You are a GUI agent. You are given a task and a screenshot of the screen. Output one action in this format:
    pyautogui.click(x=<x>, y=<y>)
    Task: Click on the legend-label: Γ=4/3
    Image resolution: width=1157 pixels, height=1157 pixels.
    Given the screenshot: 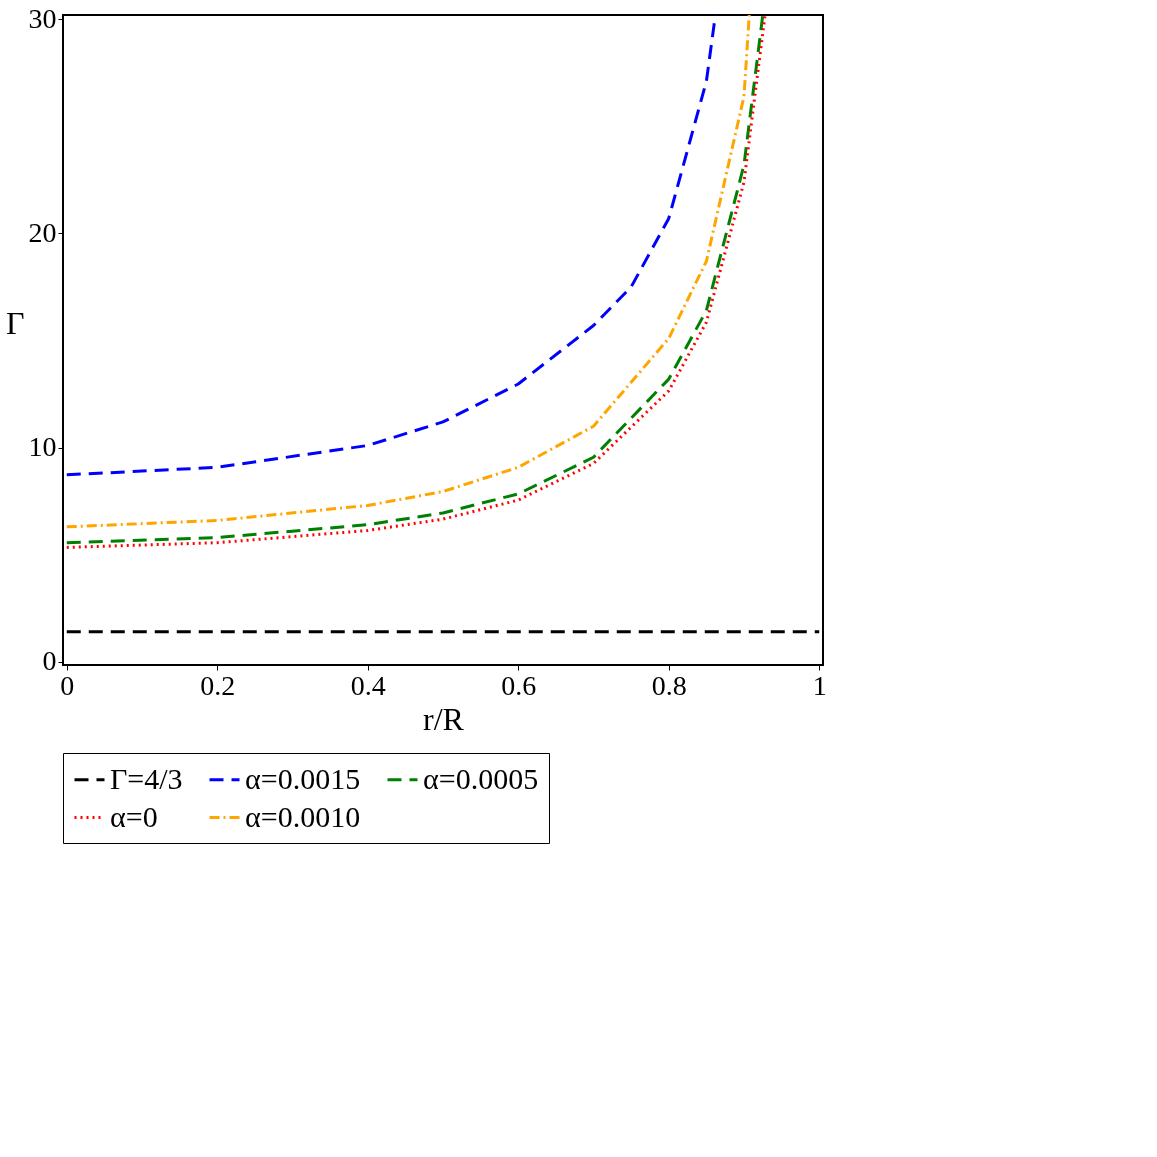 What is the action you would take?
    pyautogui.click(x=146, y=778)
    